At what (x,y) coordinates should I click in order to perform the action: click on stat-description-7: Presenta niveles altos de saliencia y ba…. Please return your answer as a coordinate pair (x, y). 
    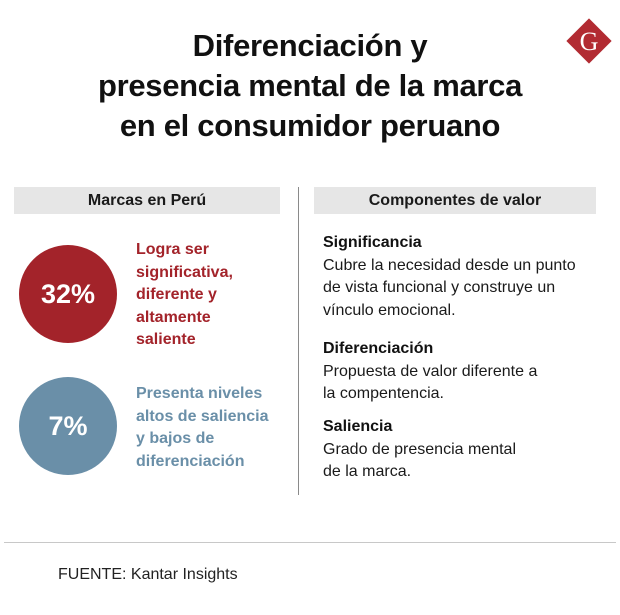
    Looking at the image, I should click on (212, 428).